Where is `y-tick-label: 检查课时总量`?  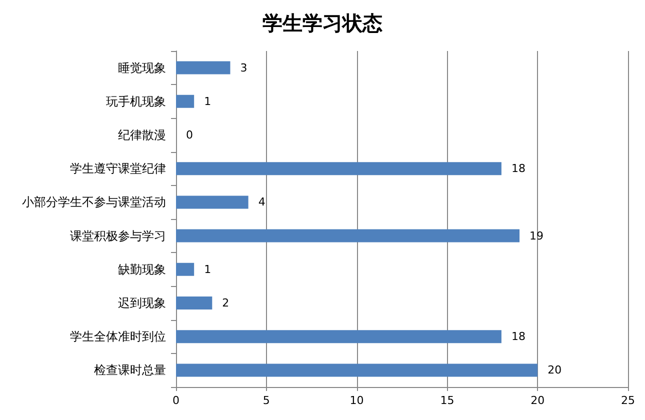
y-tick-label: 检查课时总量 is located at coordinates (130, 370).